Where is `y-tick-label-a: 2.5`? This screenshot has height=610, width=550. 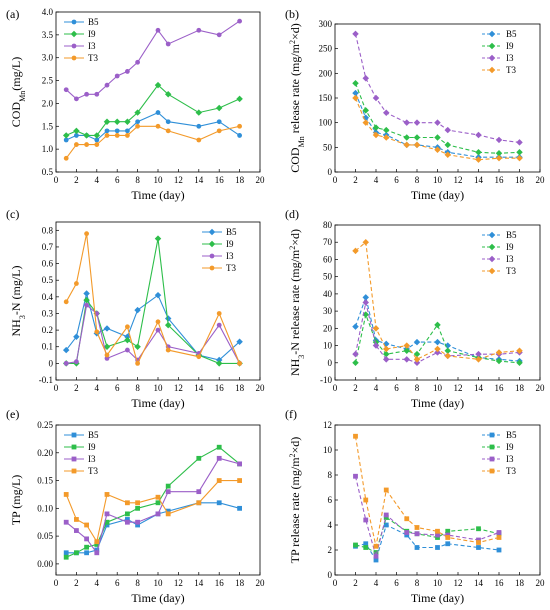 y-tick-label-a: 2.5 is located at coordinates (48, 81).